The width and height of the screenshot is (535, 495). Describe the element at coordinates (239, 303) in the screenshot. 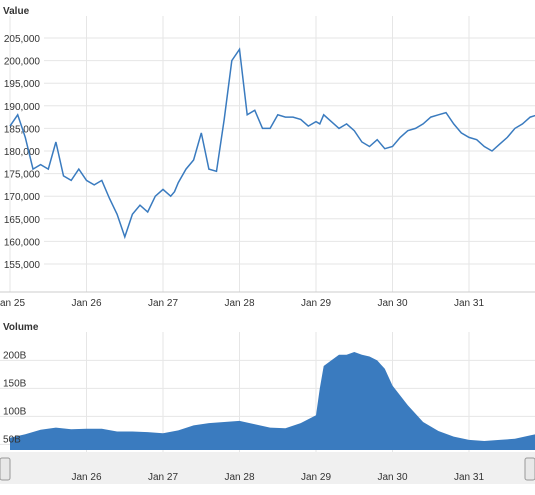

I see `value-x-tick-label: Jan 28` at that location.